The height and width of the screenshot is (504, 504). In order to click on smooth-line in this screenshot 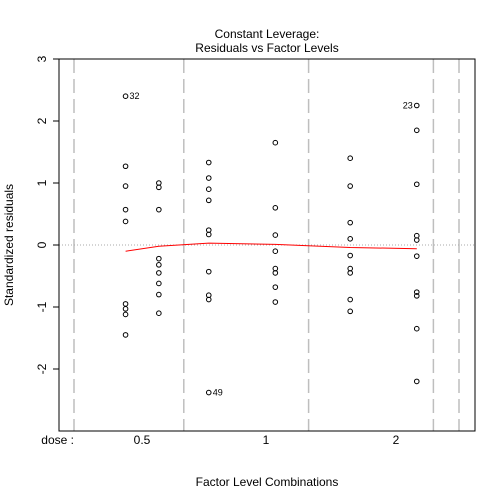, I will do `click(271, 247)`.